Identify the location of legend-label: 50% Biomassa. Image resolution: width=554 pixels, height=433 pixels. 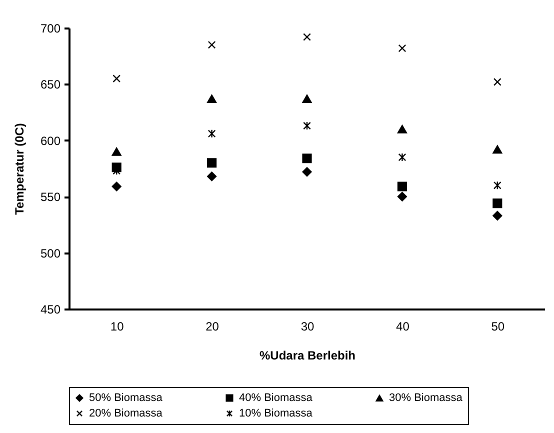
(126, 398).